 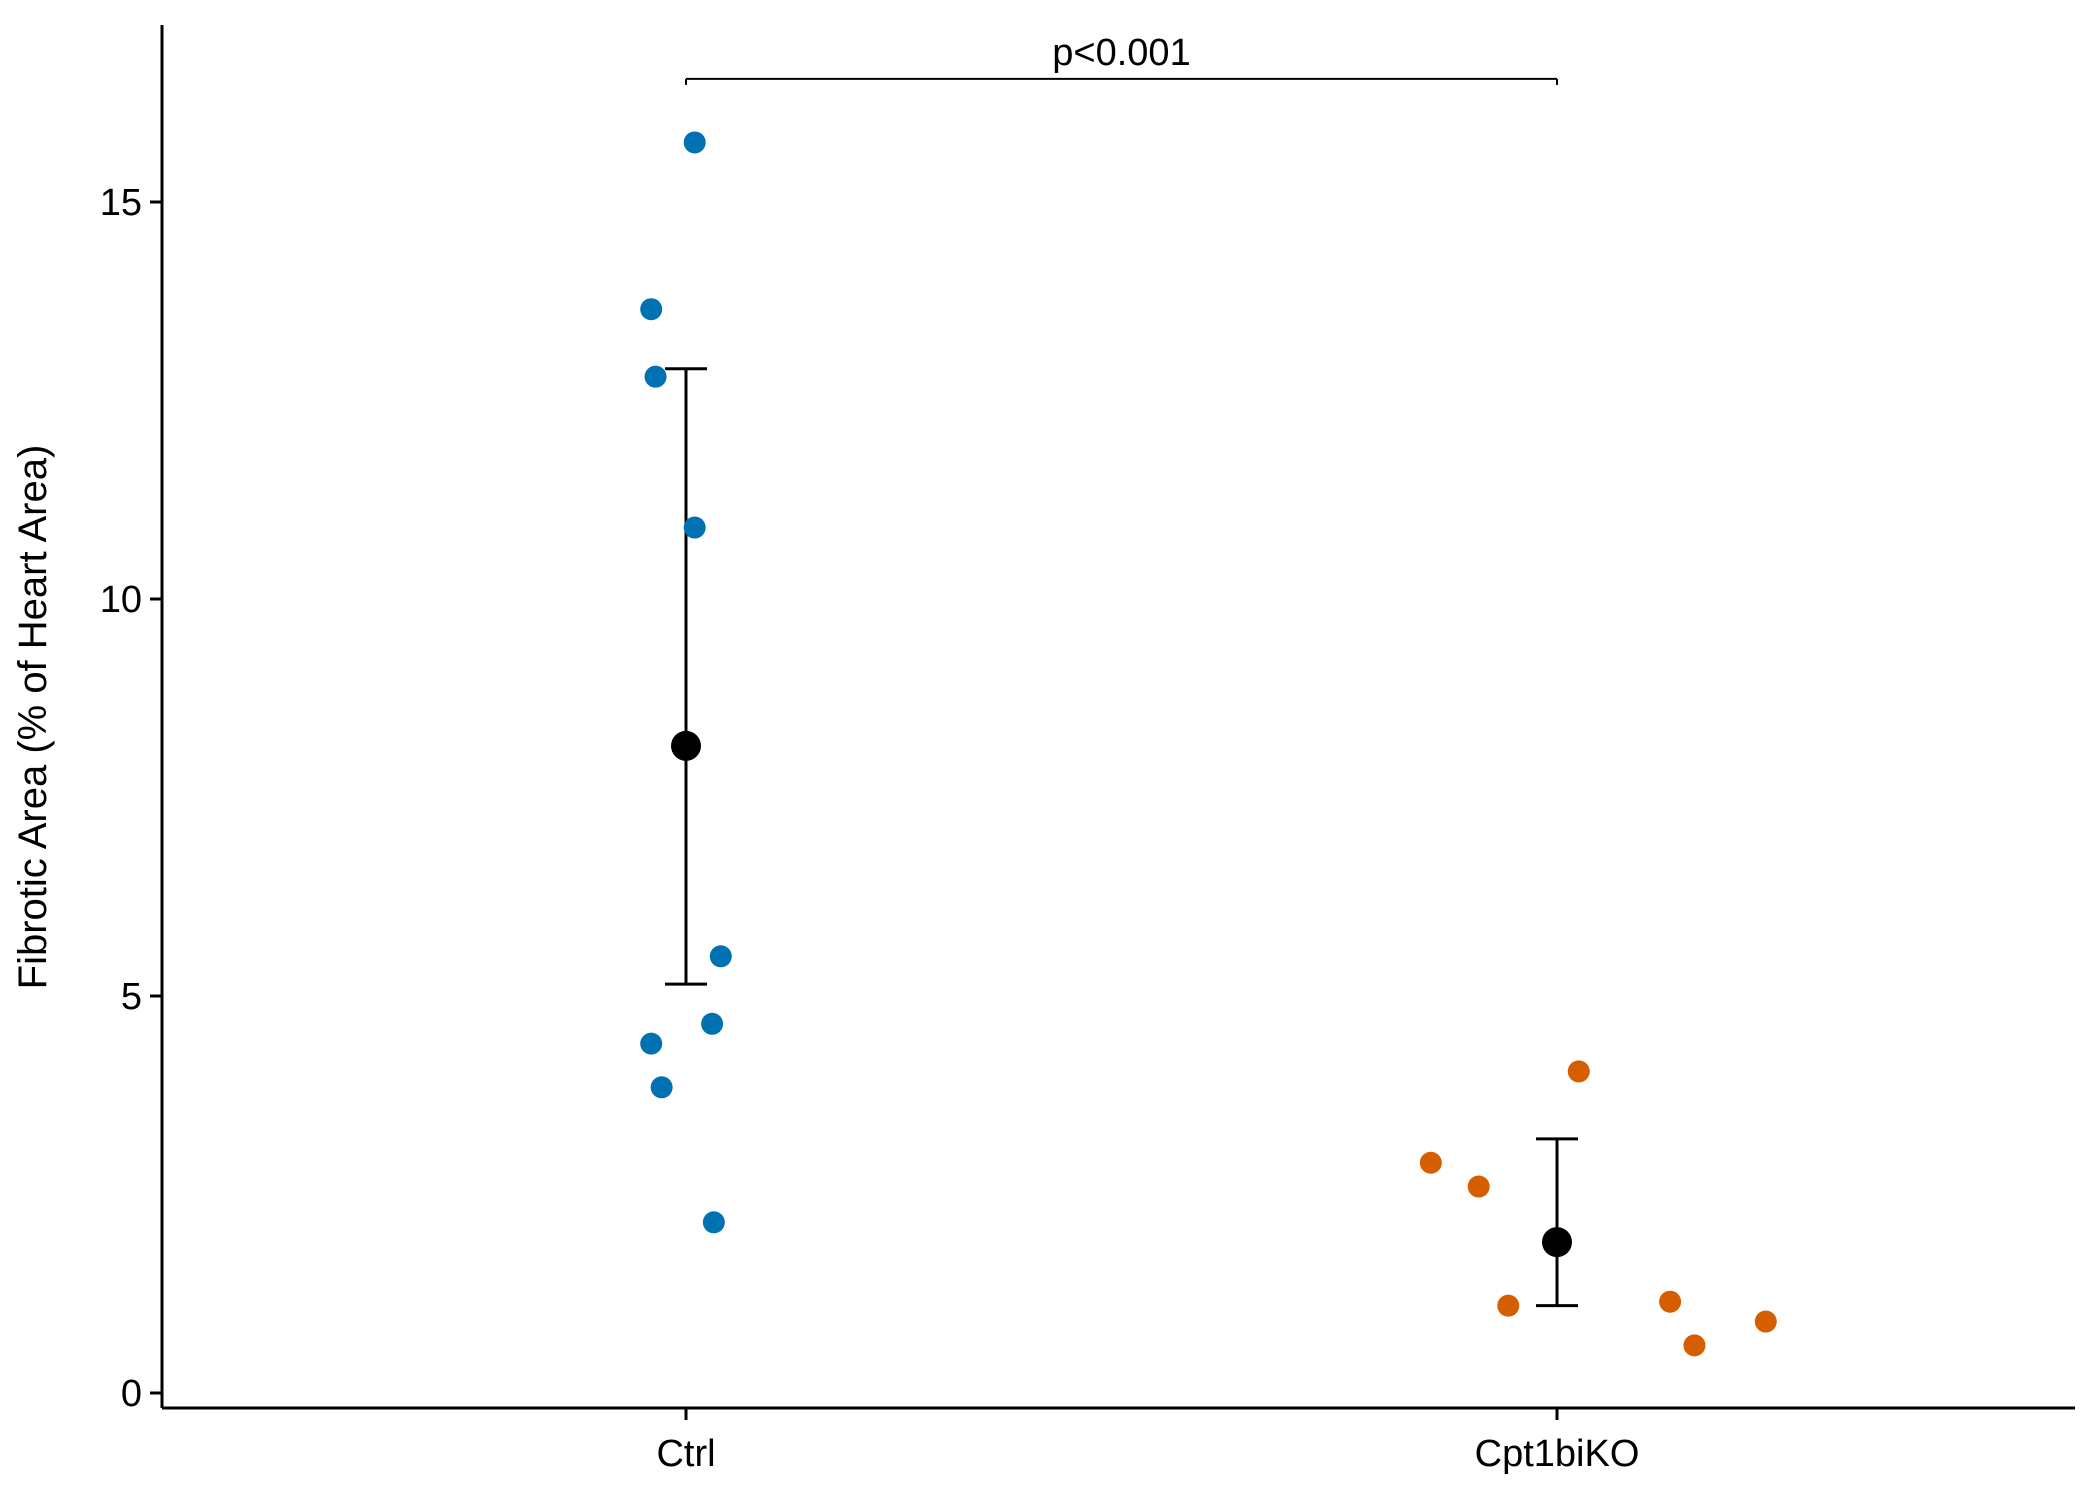 I want to click on mean-marker-ctrl, so click(x=686, y=745).